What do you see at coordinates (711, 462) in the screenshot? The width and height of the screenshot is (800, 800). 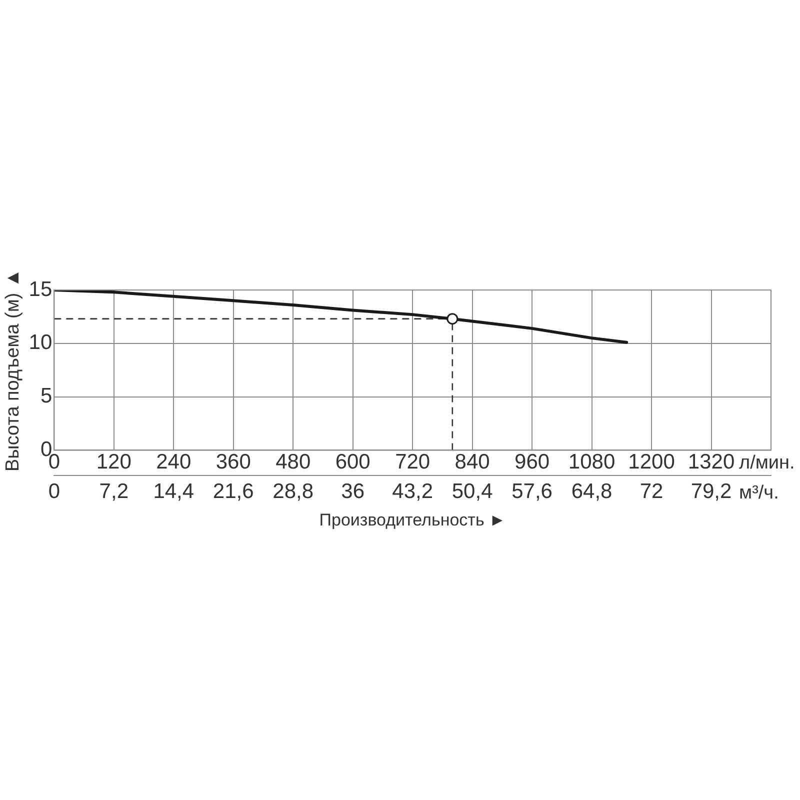 I see `x-tick-label: 1320` at bounding box center [711, 462].